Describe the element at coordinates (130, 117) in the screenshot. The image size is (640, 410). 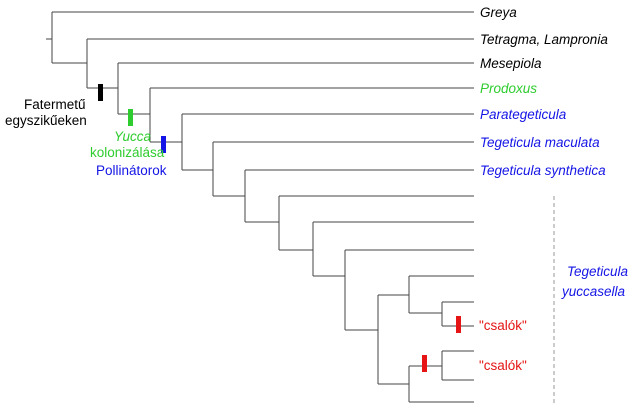
I see `yucca-colonization-marker` at that location.